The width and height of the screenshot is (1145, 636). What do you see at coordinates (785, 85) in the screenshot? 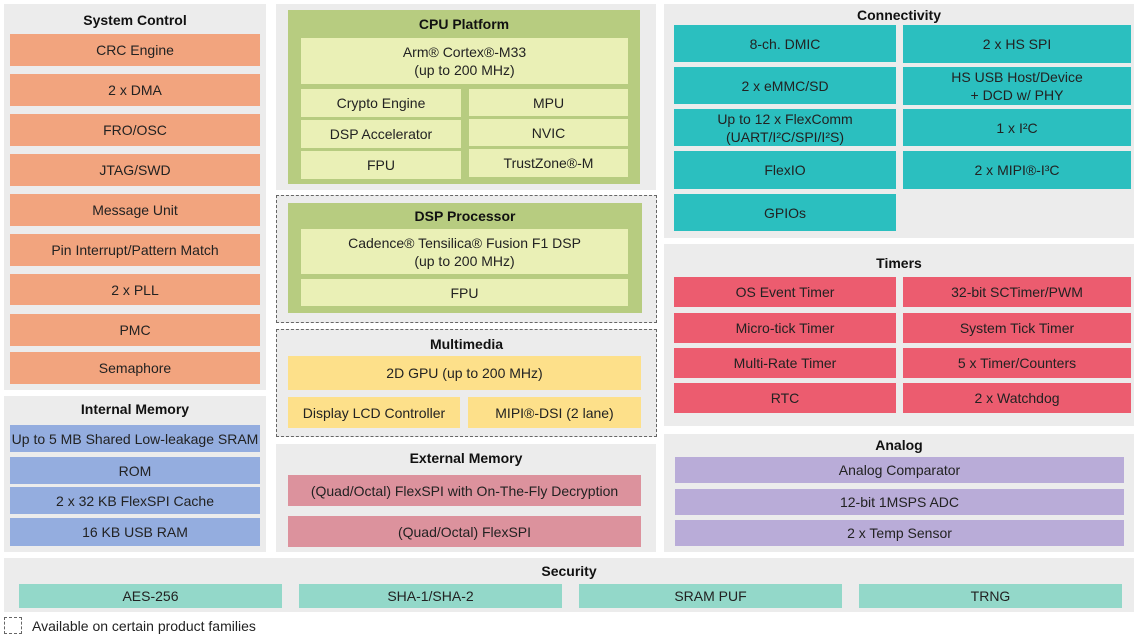
I see `block-emmc-sd: 2 x eMMC/SD` at bounding box center [785, 85].